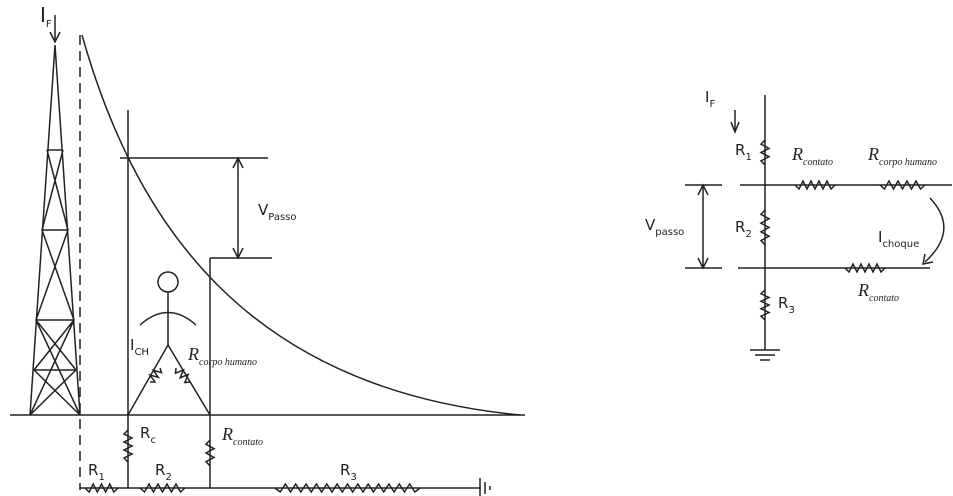 This screenshot has height=496, width=953. Describe the element at coordinates (765, 355) in the screenshot. I see `right-ground` at that location.